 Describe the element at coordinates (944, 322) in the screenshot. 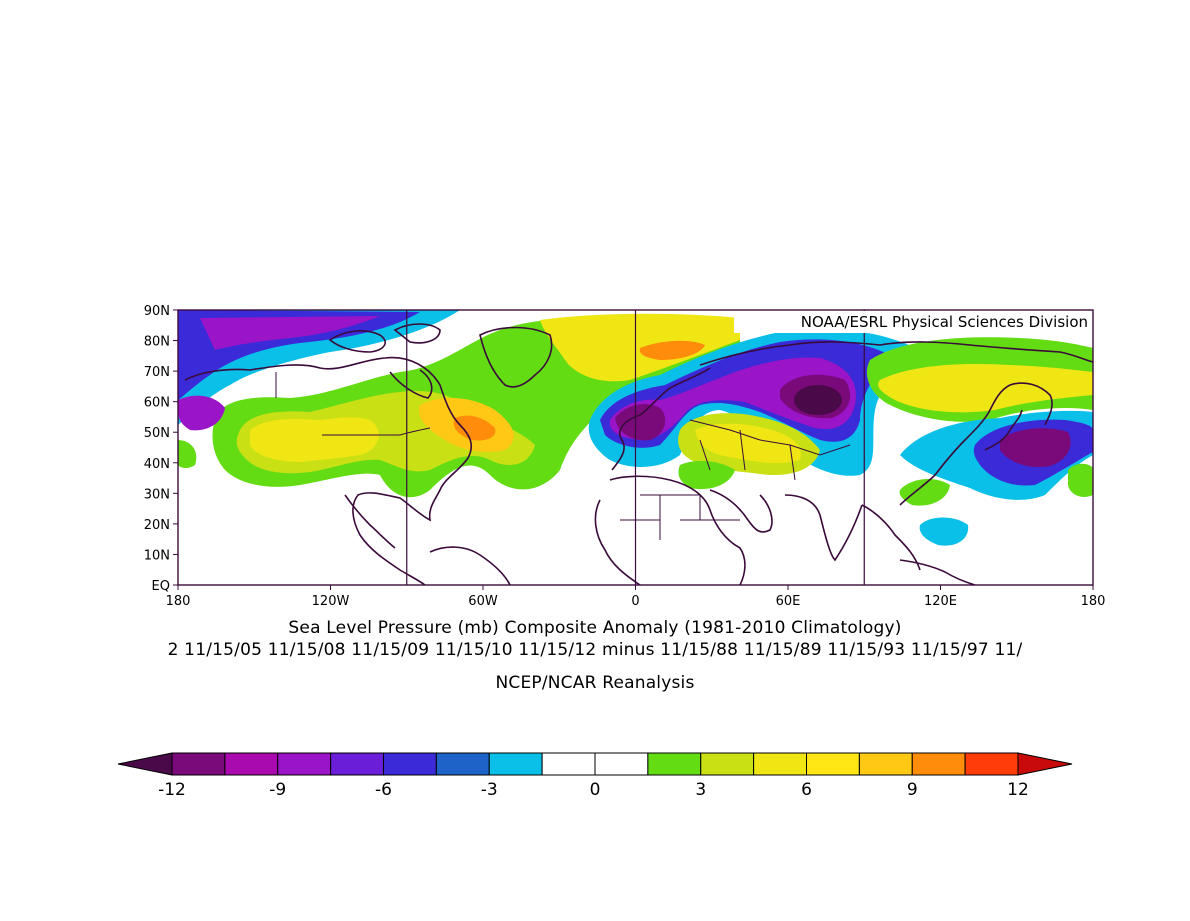

I see `credit-text: NOAA/ESRL Physical Sciences Division` at that location.